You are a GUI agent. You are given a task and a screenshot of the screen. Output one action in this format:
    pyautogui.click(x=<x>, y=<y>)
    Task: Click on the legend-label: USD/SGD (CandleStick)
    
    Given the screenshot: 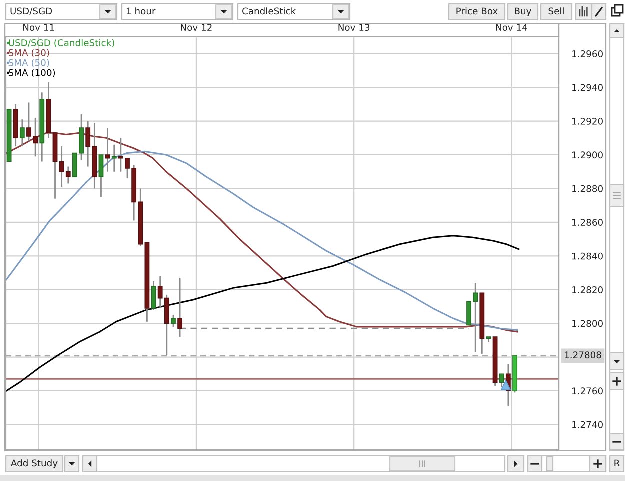 What is the action you would take?
    pyautogui.click(x=61, y=43)
    